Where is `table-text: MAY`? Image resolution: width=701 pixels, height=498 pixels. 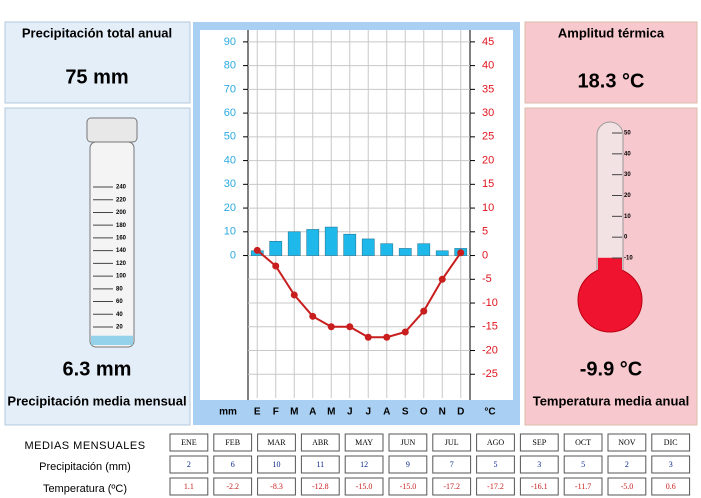
table-text: MAY is located at coordinates (364, 442).